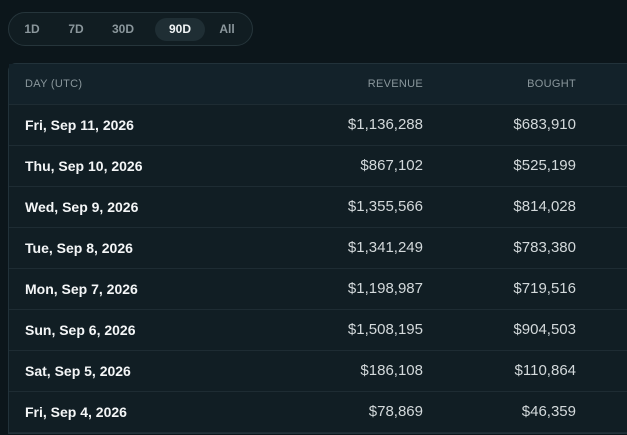 This screenshot has width=627, height=435. I want to click on table-row: Wed, Sep 9, 2026 $1,355,566 $814,028, so click(318, 207).